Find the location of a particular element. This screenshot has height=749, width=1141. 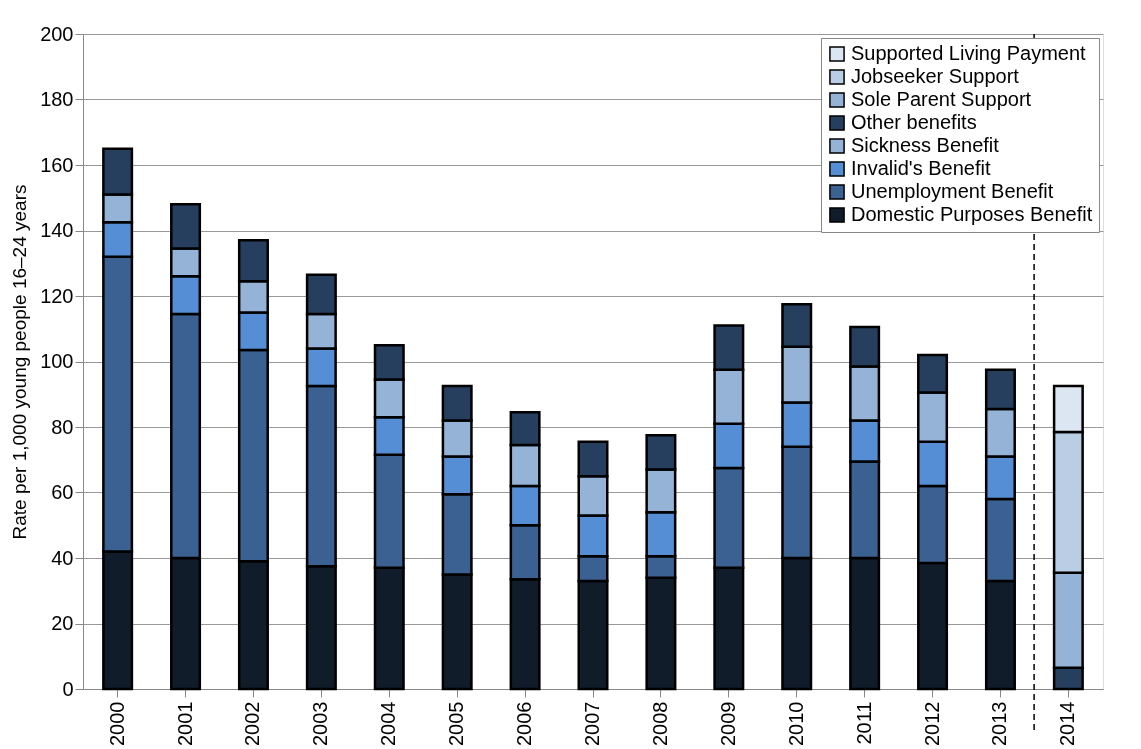

y-axis-title: Rate per 1,000 young people 16–24 years is located at coordinates (20, 362).